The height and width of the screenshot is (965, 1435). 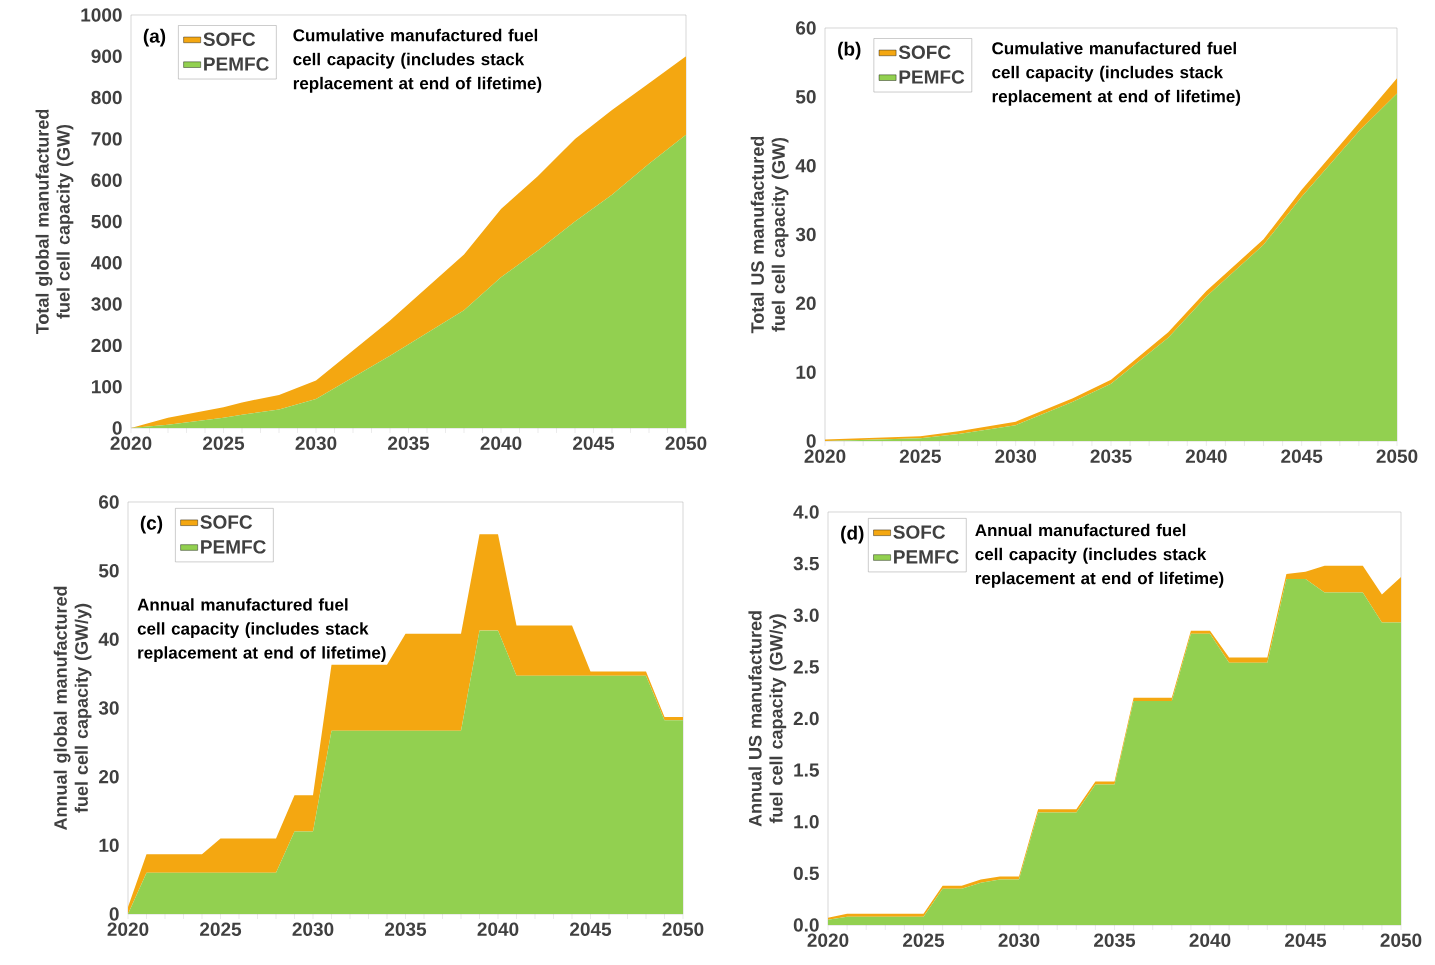 I want to click on y-tick-label: 100, so click(x=106, y=386).